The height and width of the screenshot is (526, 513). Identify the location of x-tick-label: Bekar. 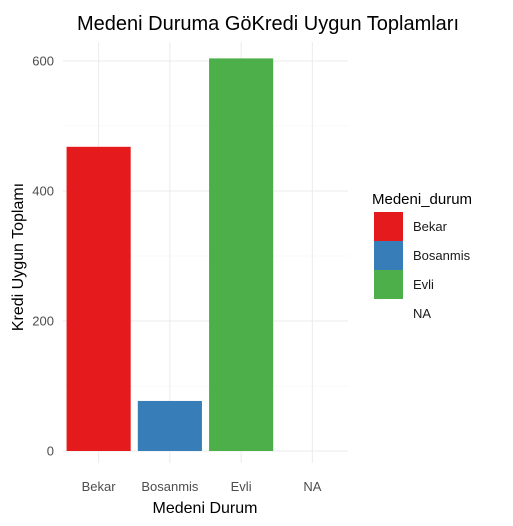
(99, 486).